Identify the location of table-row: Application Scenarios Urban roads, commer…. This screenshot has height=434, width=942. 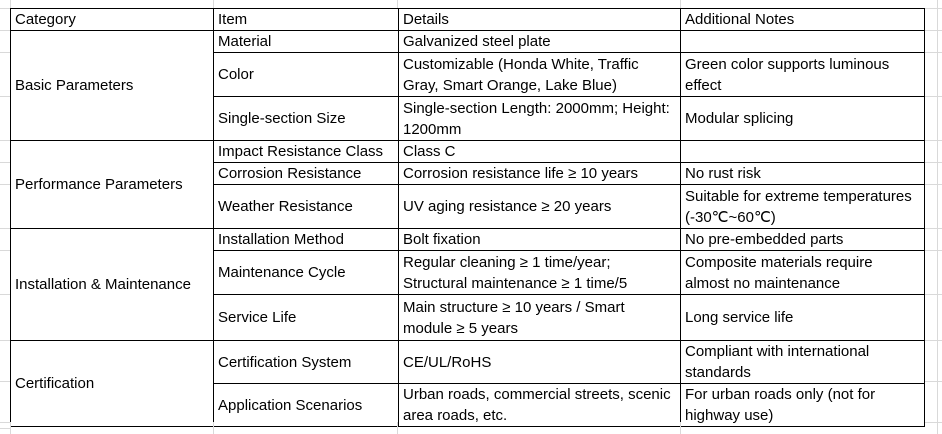
(468, 405).